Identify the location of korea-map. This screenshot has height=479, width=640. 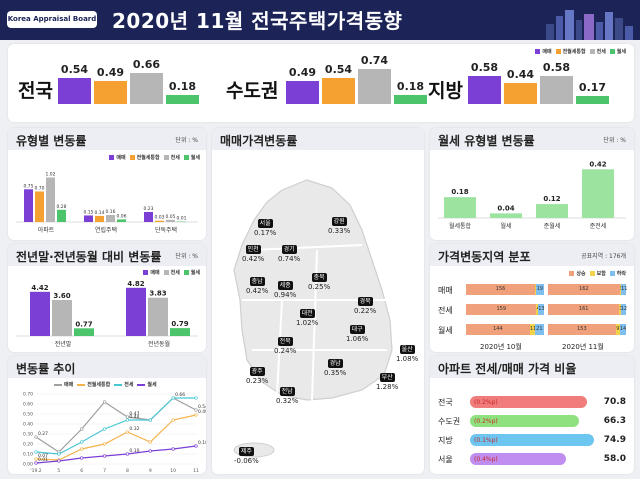
(313, 318).